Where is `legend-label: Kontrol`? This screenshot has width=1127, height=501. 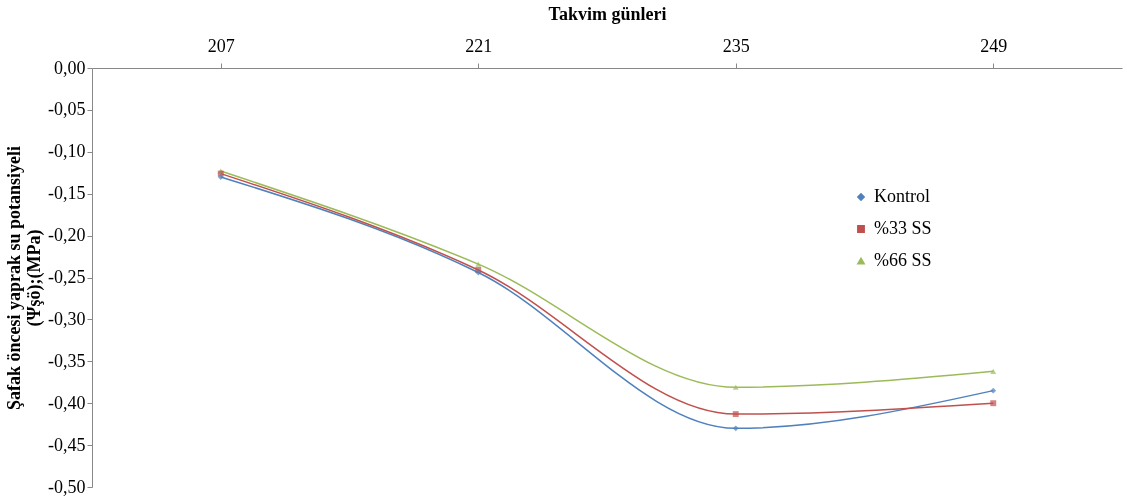 legend-label: Kontrol is located at coordinates (902, 196).